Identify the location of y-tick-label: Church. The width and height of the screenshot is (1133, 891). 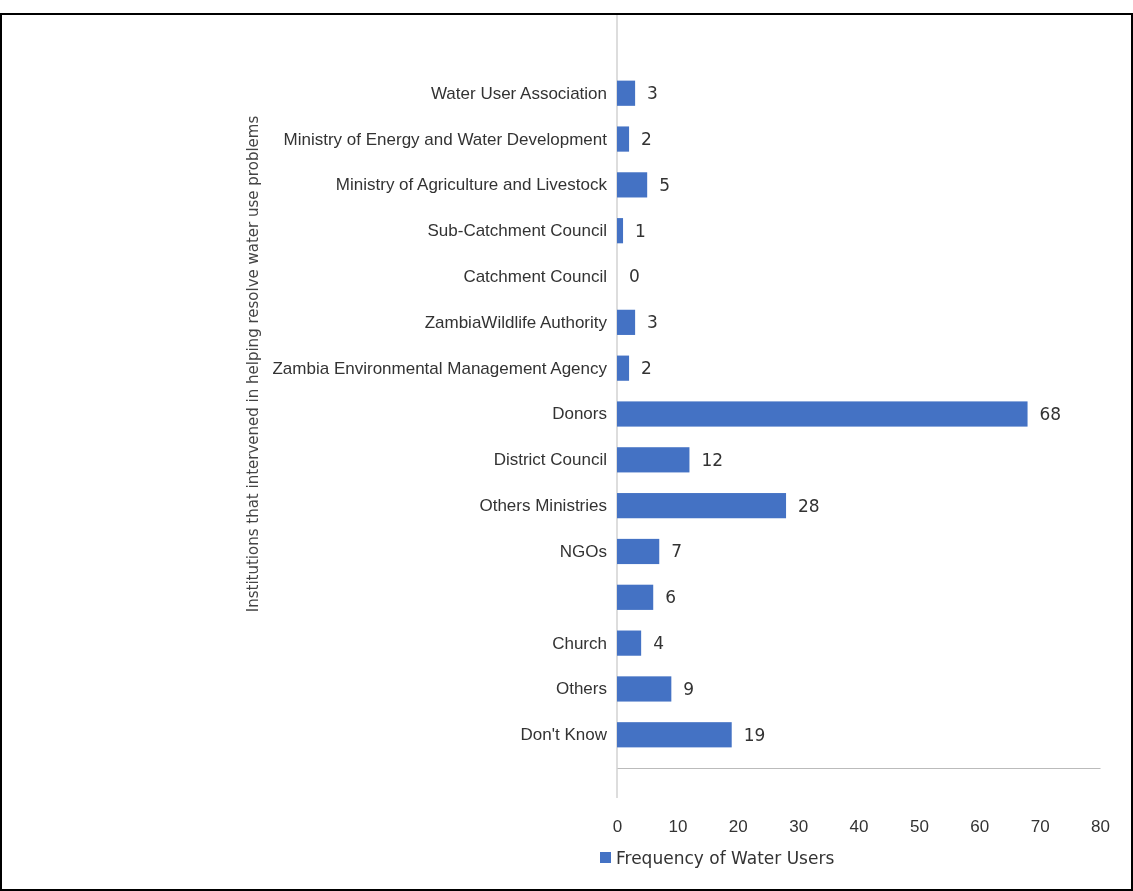
(579, 643).